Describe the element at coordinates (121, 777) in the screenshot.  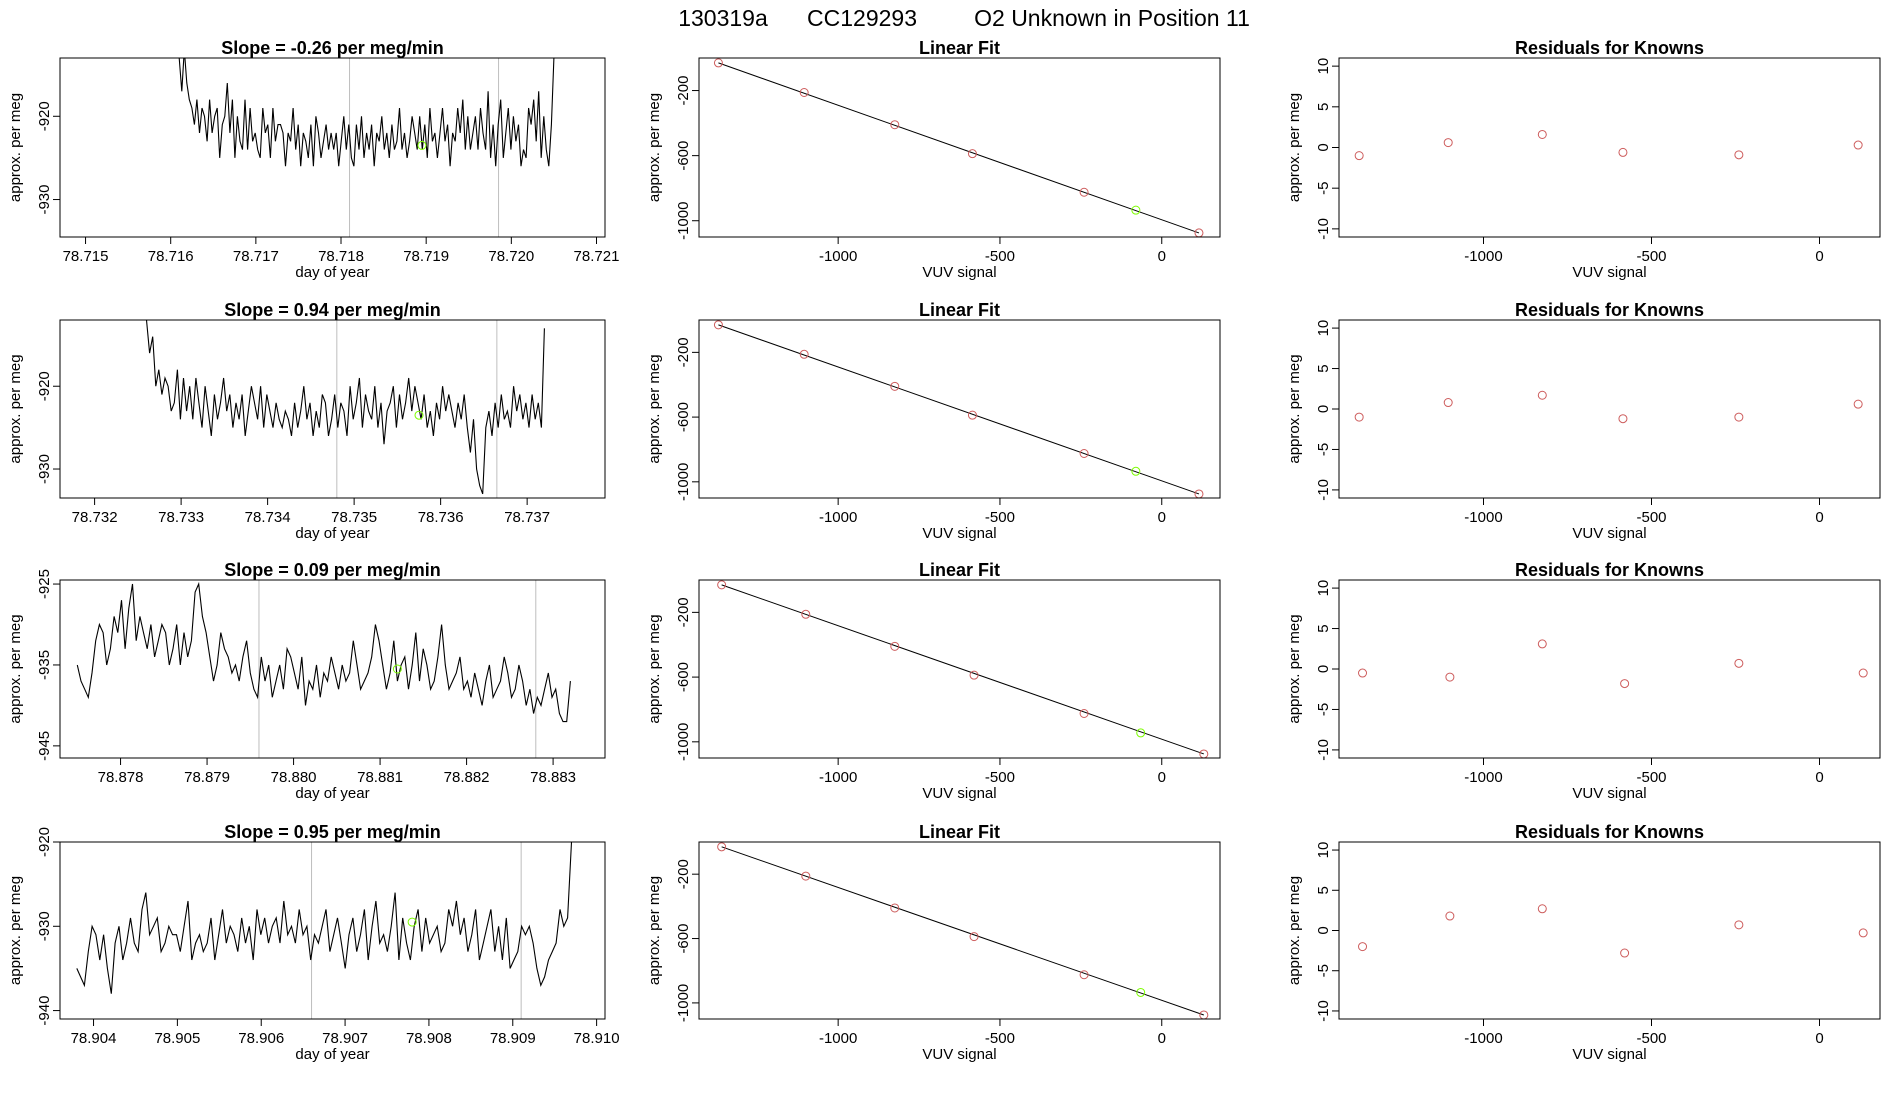
I see `x-tick-label: 78.878` at that location.